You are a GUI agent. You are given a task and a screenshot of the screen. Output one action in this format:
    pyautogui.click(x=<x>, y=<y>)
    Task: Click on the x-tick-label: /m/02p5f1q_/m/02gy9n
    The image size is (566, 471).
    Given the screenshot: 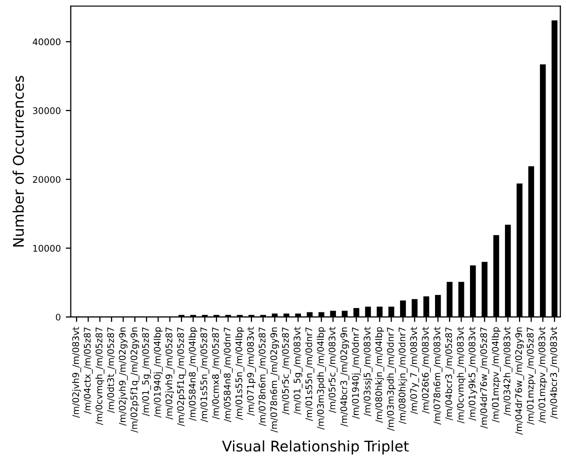 What is the action you would take?
    pyautogui.click(x=135, y=380)
    